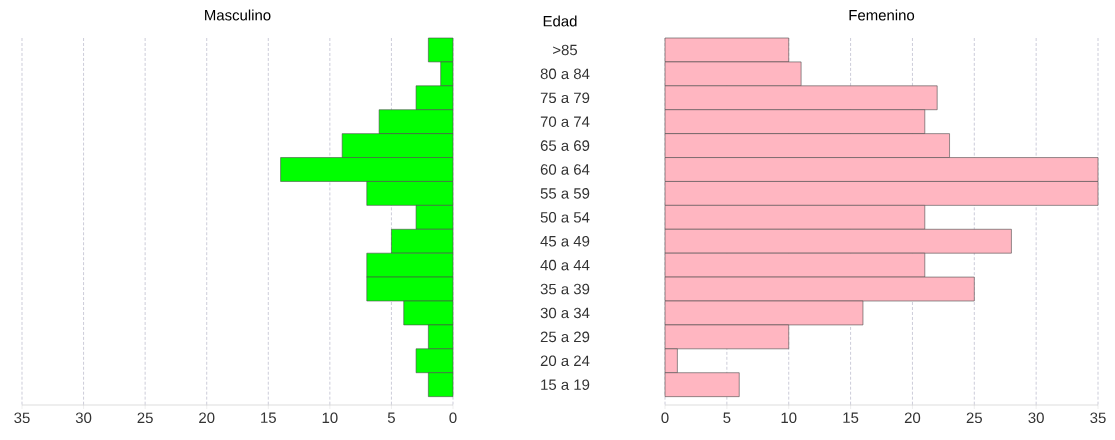 This screenshot has width=1115, height=440. What do you see at coordinates (565, 361) in the screenshot?
I see `y-tick-label: 20 a 24` at bounding box center [565, 361].